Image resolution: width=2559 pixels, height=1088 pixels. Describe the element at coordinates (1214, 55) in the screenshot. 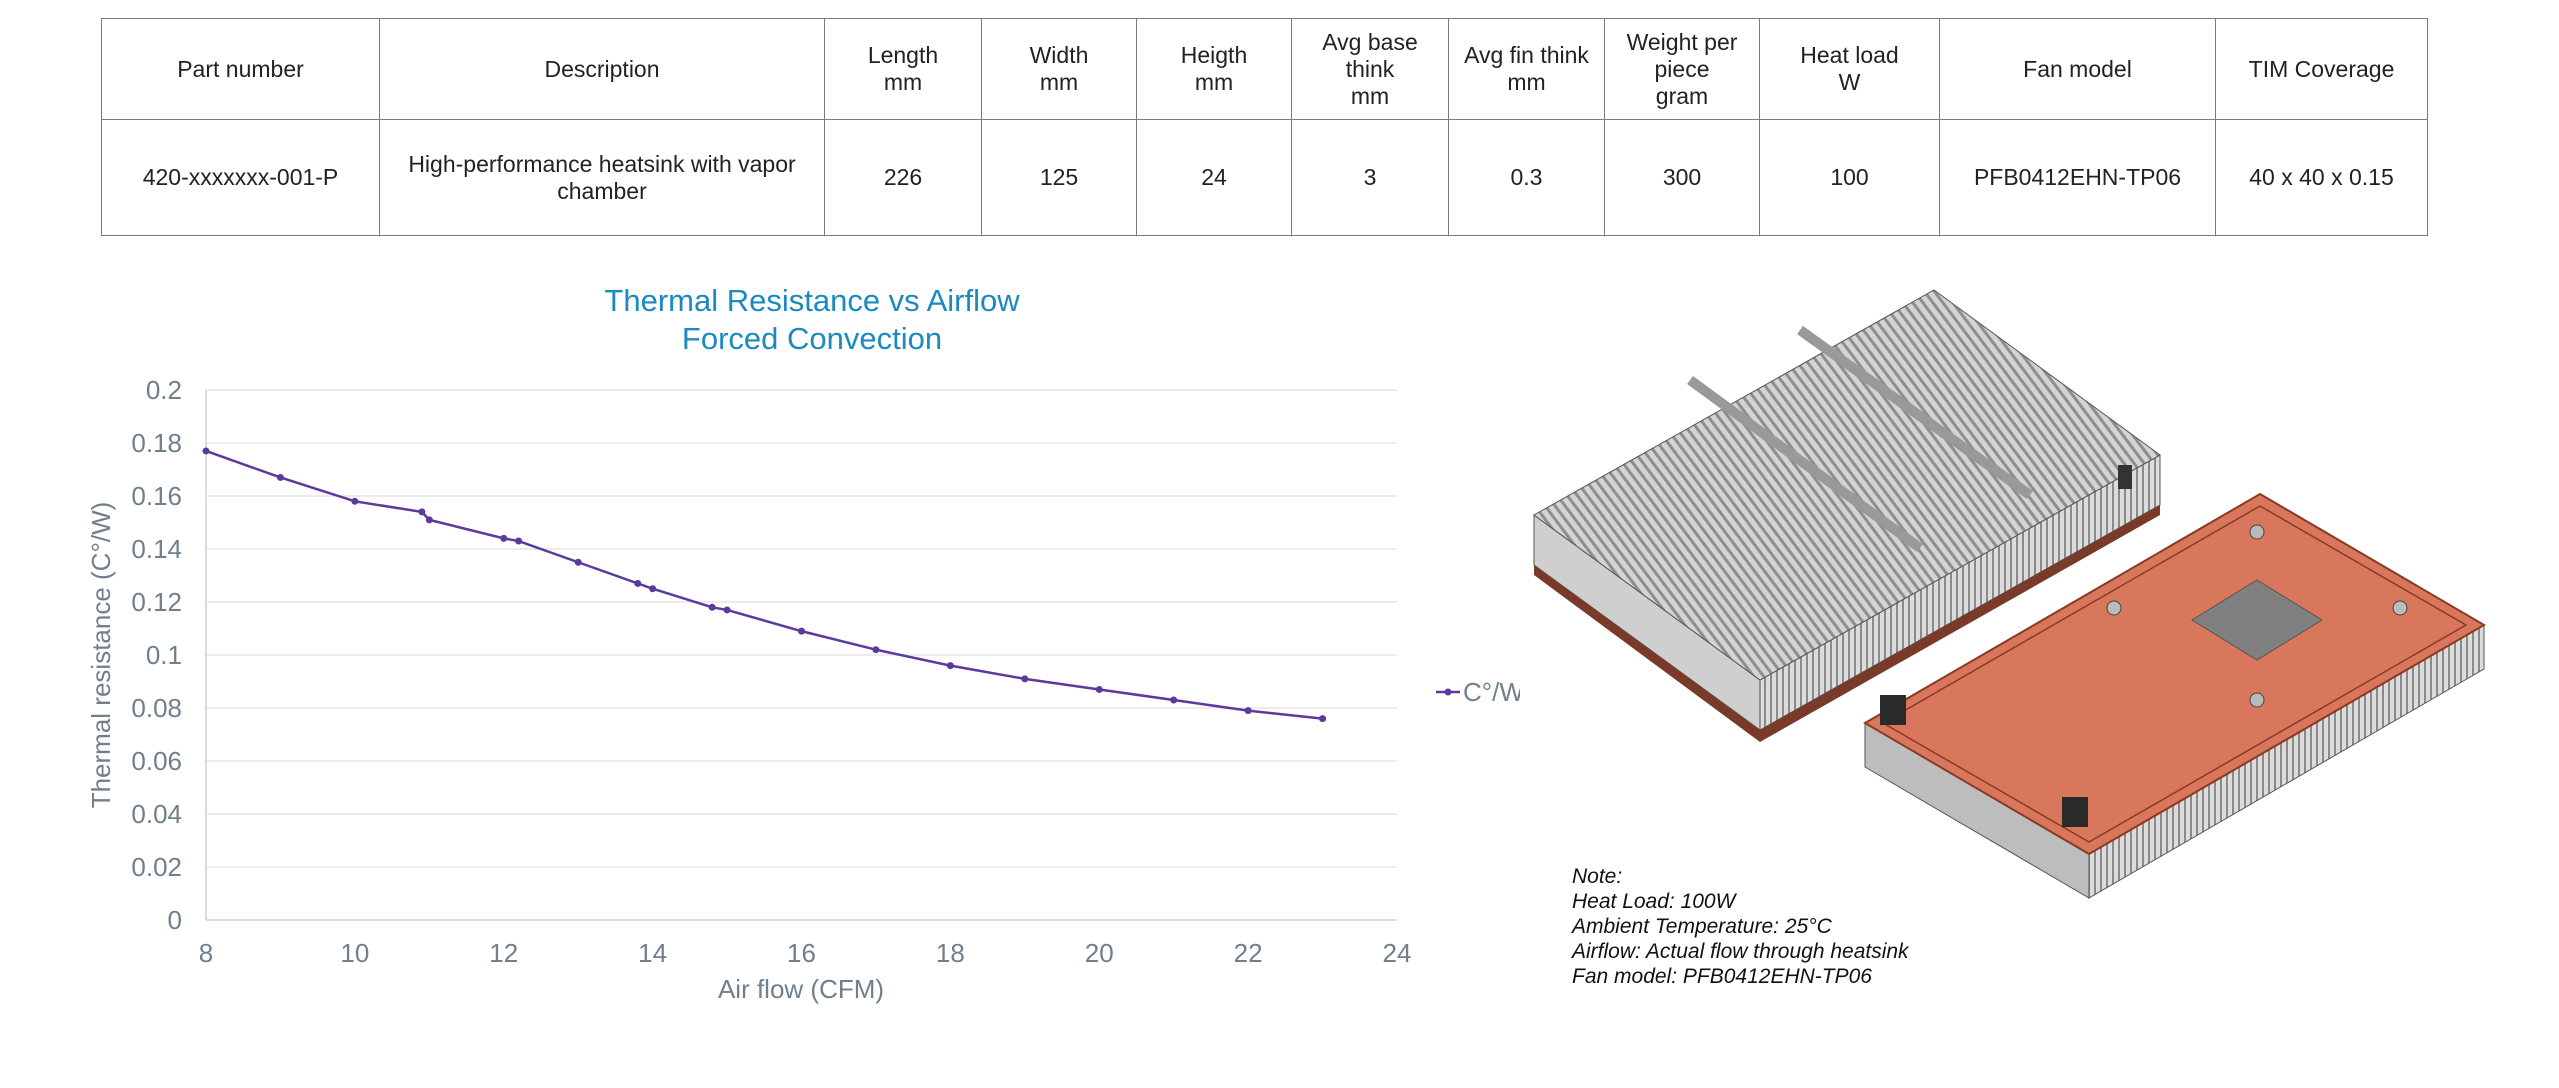

I see `column-header-line: Heigth` at that location.